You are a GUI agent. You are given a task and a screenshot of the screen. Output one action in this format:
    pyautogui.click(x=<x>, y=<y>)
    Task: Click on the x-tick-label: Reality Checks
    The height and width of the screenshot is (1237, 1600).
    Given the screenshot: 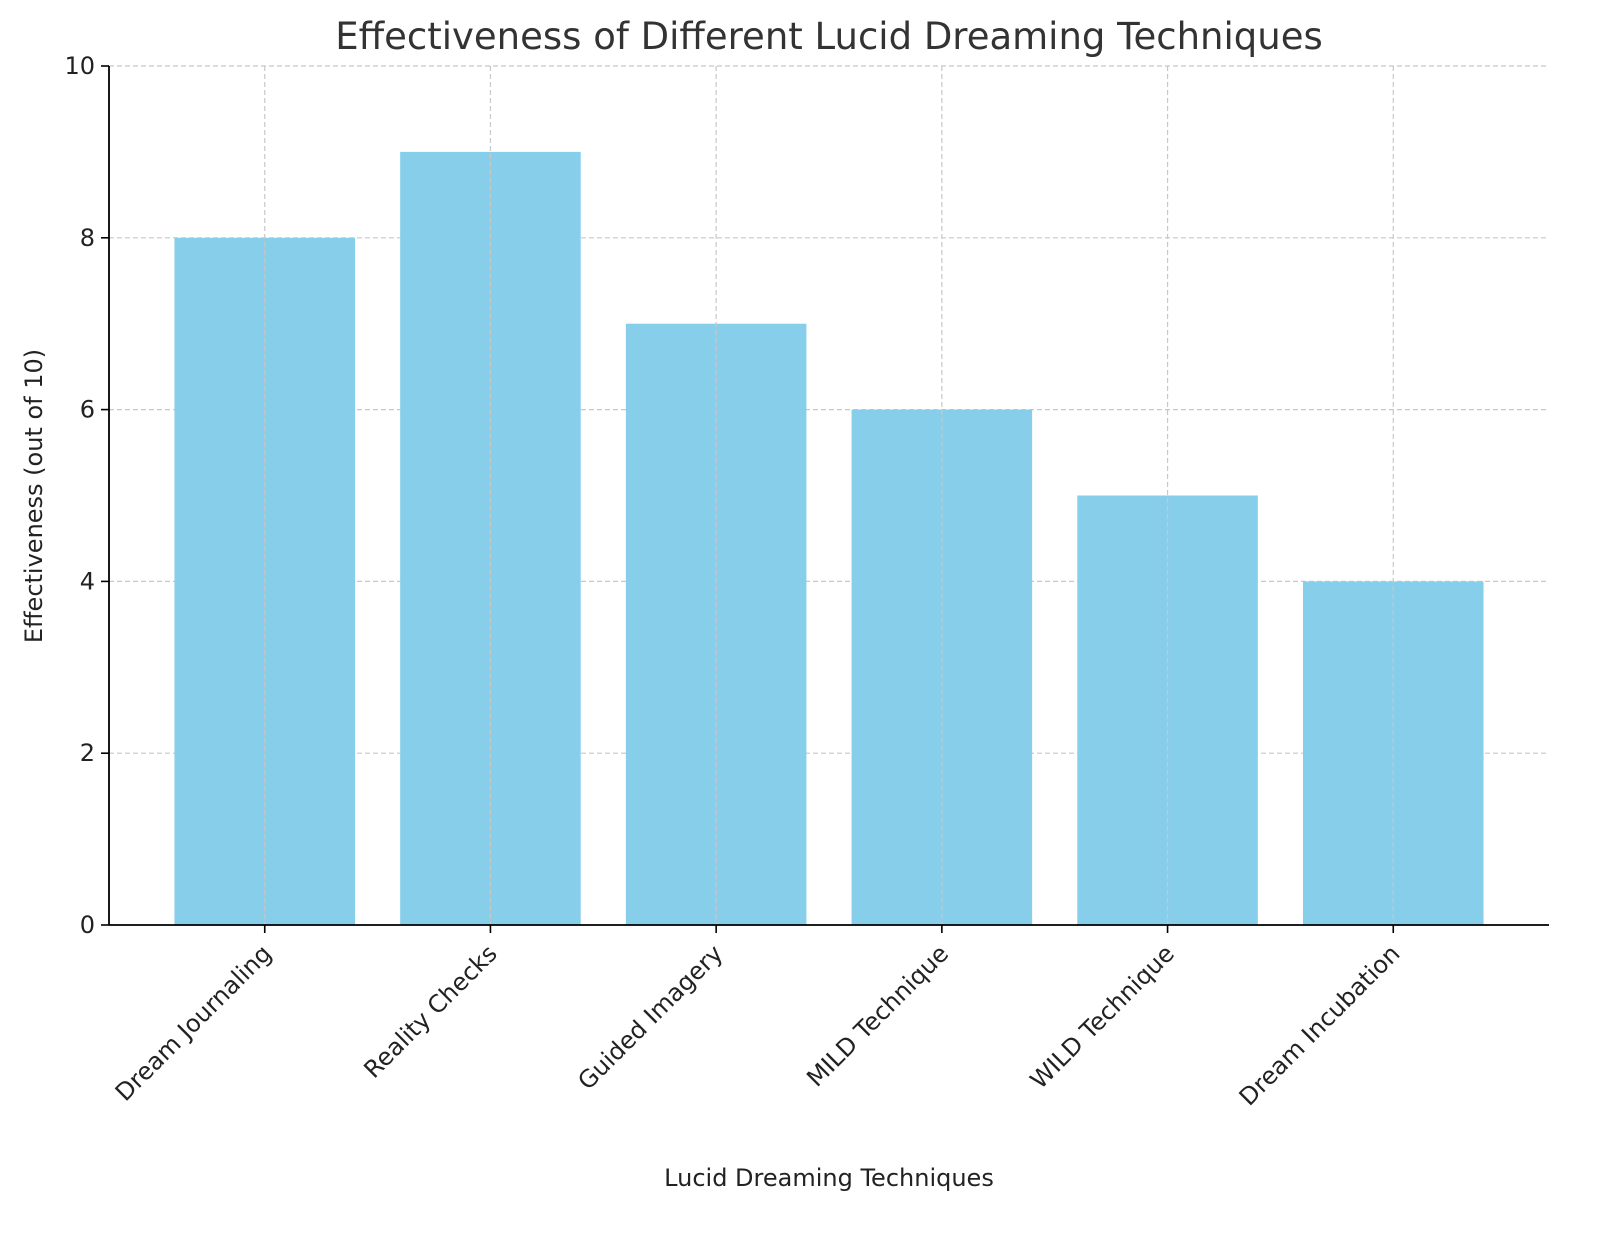 What is the action you would take?
    pyautogui.click(x=430, y=1011)
    